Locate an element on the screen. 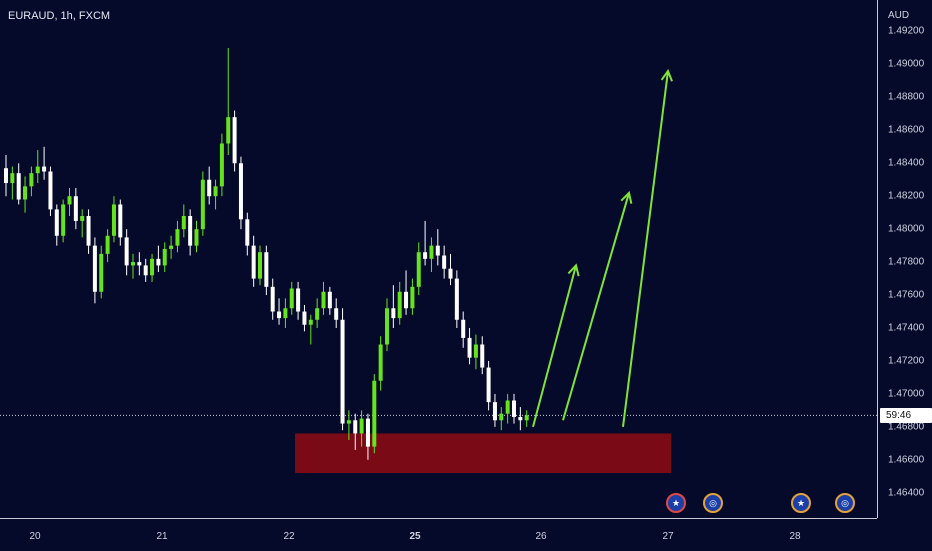  price-tick-label: 1.46400 is located at coordinates (906, 493).